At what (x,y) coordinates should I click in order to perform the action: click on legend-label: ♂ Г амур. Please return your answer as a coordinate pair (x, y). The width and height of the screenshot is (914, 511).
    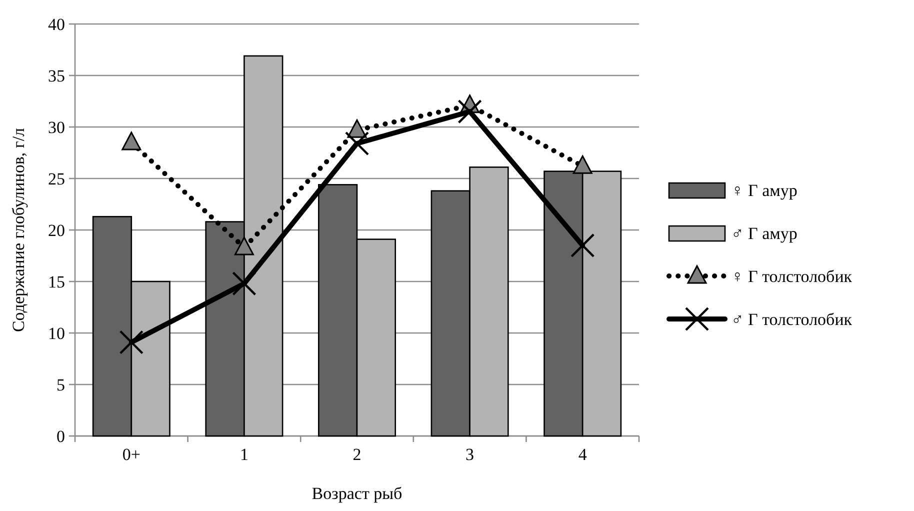
    Looking at the image, I should click on (764, 233).